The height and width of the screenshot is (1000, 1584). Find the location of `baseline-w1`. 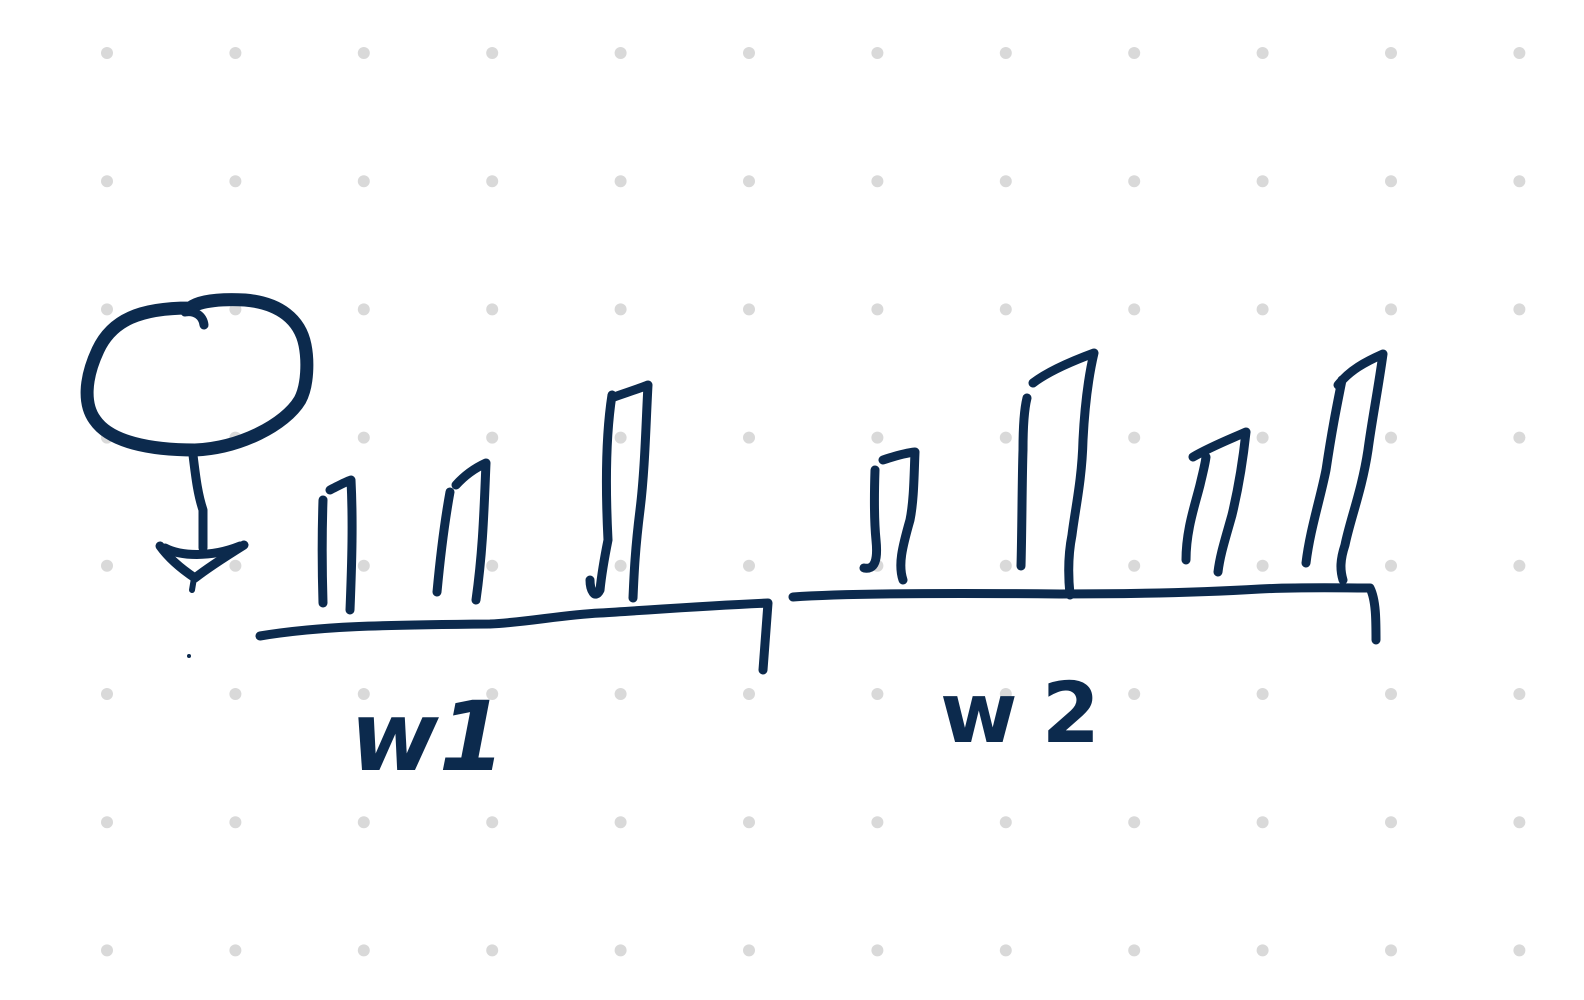

baseline-w1 is located at coordinates (514, 636).